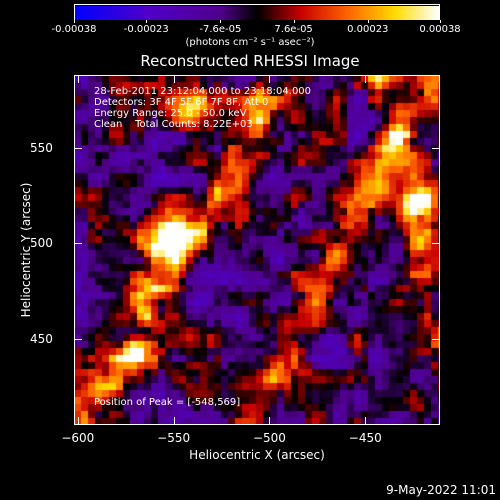 The height and width of the screenshot is (500, 500). What do you see at coordinates (41, 243) in the screenshot?
I see `y-tick-label: 500` at bounding box center [41, 243].